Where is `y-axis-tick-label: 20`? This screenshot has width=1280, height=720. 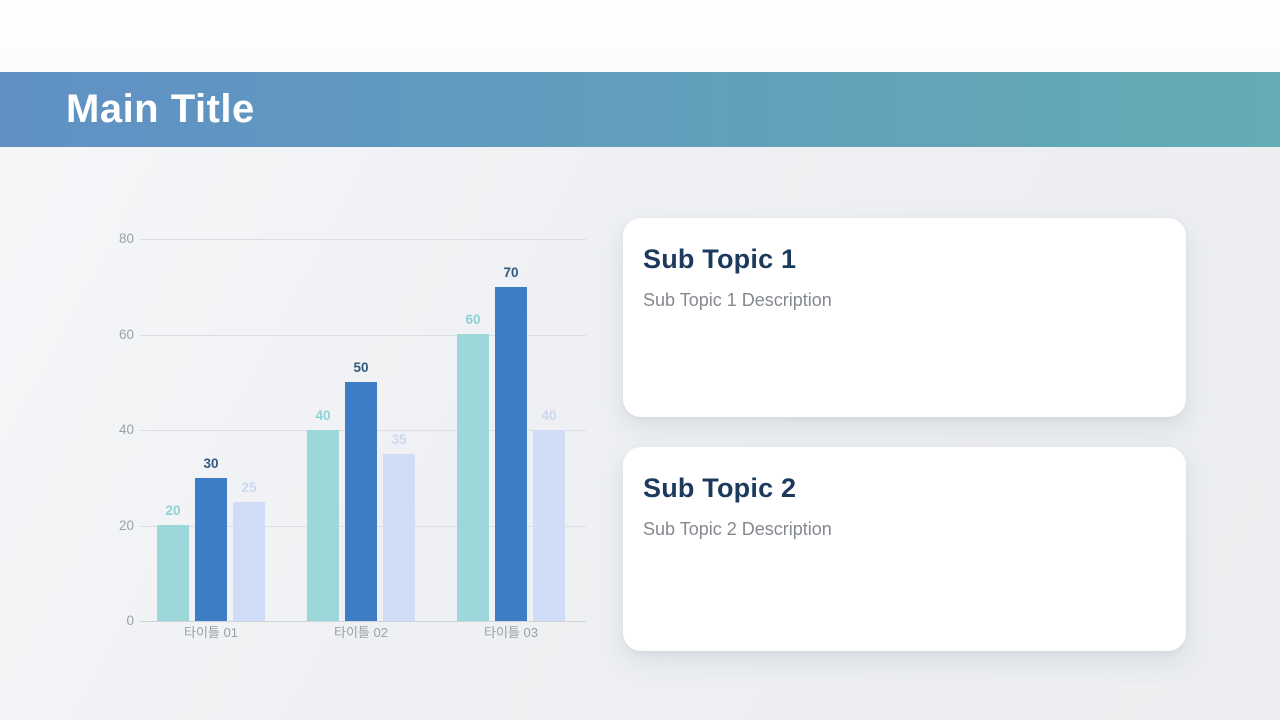 y-axis-tick-label: 20 is located at coordinates (126, 525).